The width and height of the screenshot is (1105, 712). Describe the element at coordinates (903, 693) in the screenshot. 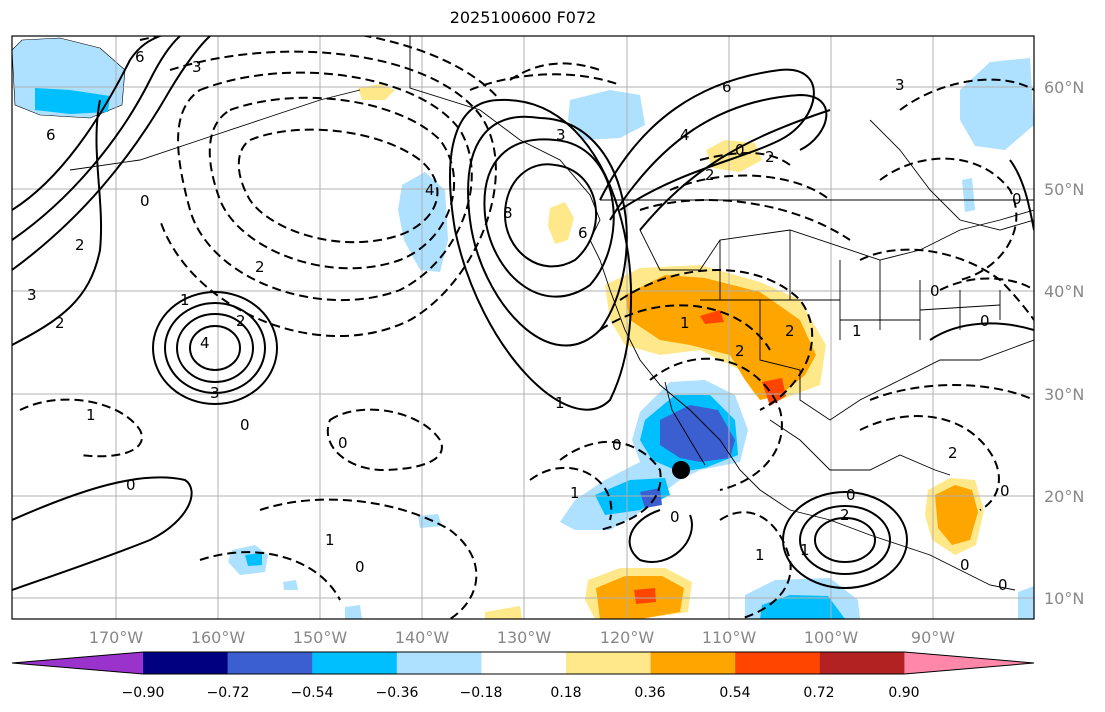

I see `colorbar-tick-label: 0.90` at that location.